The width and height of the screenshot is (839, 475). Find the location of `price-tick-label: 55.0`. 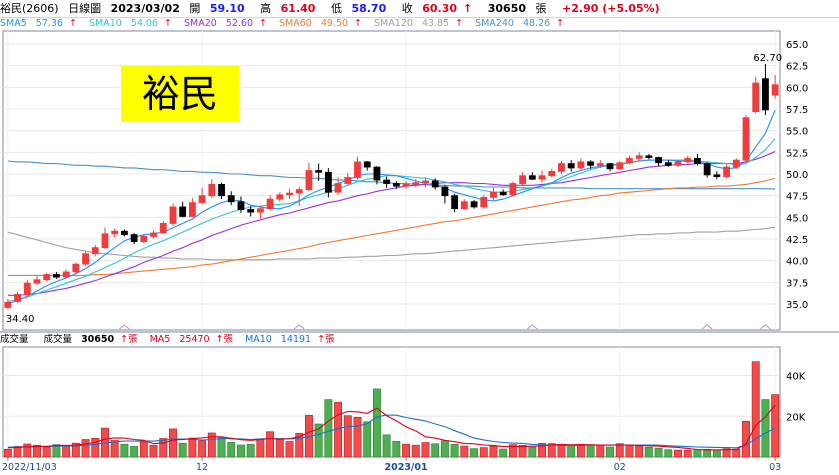

price-tick-label: 55.0 is located at coordinates (797, 132).